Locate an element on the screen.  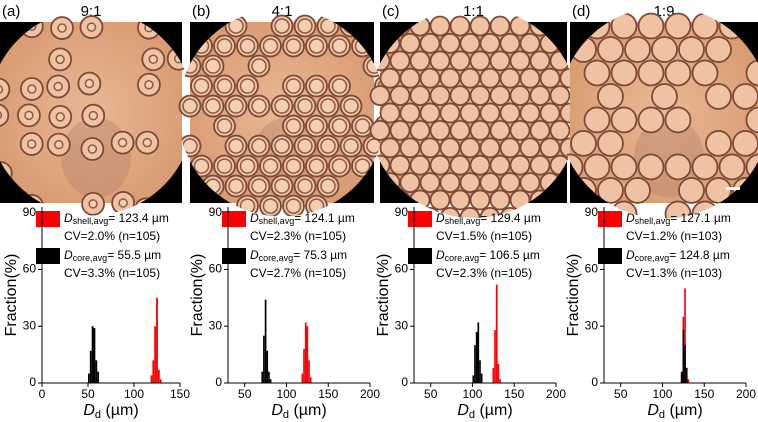
panel-label: (c) is located at coordinates (391, 11).